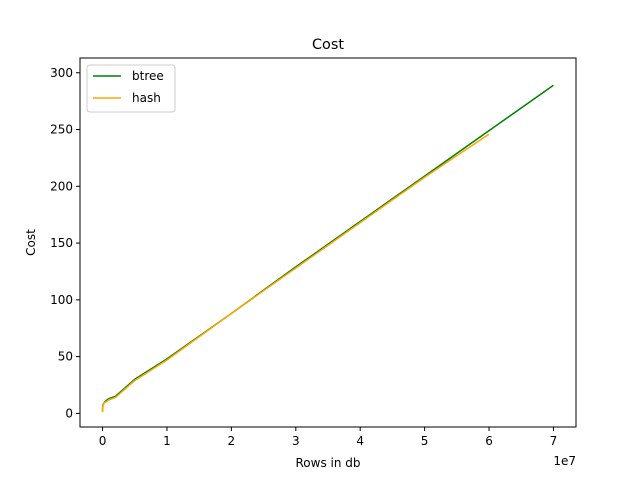 The image size is (640, 480). What do you see at coordinates (360, 441) in the screenshot?
I see `x-tick-label: 4` at bounding box center [360, 441].